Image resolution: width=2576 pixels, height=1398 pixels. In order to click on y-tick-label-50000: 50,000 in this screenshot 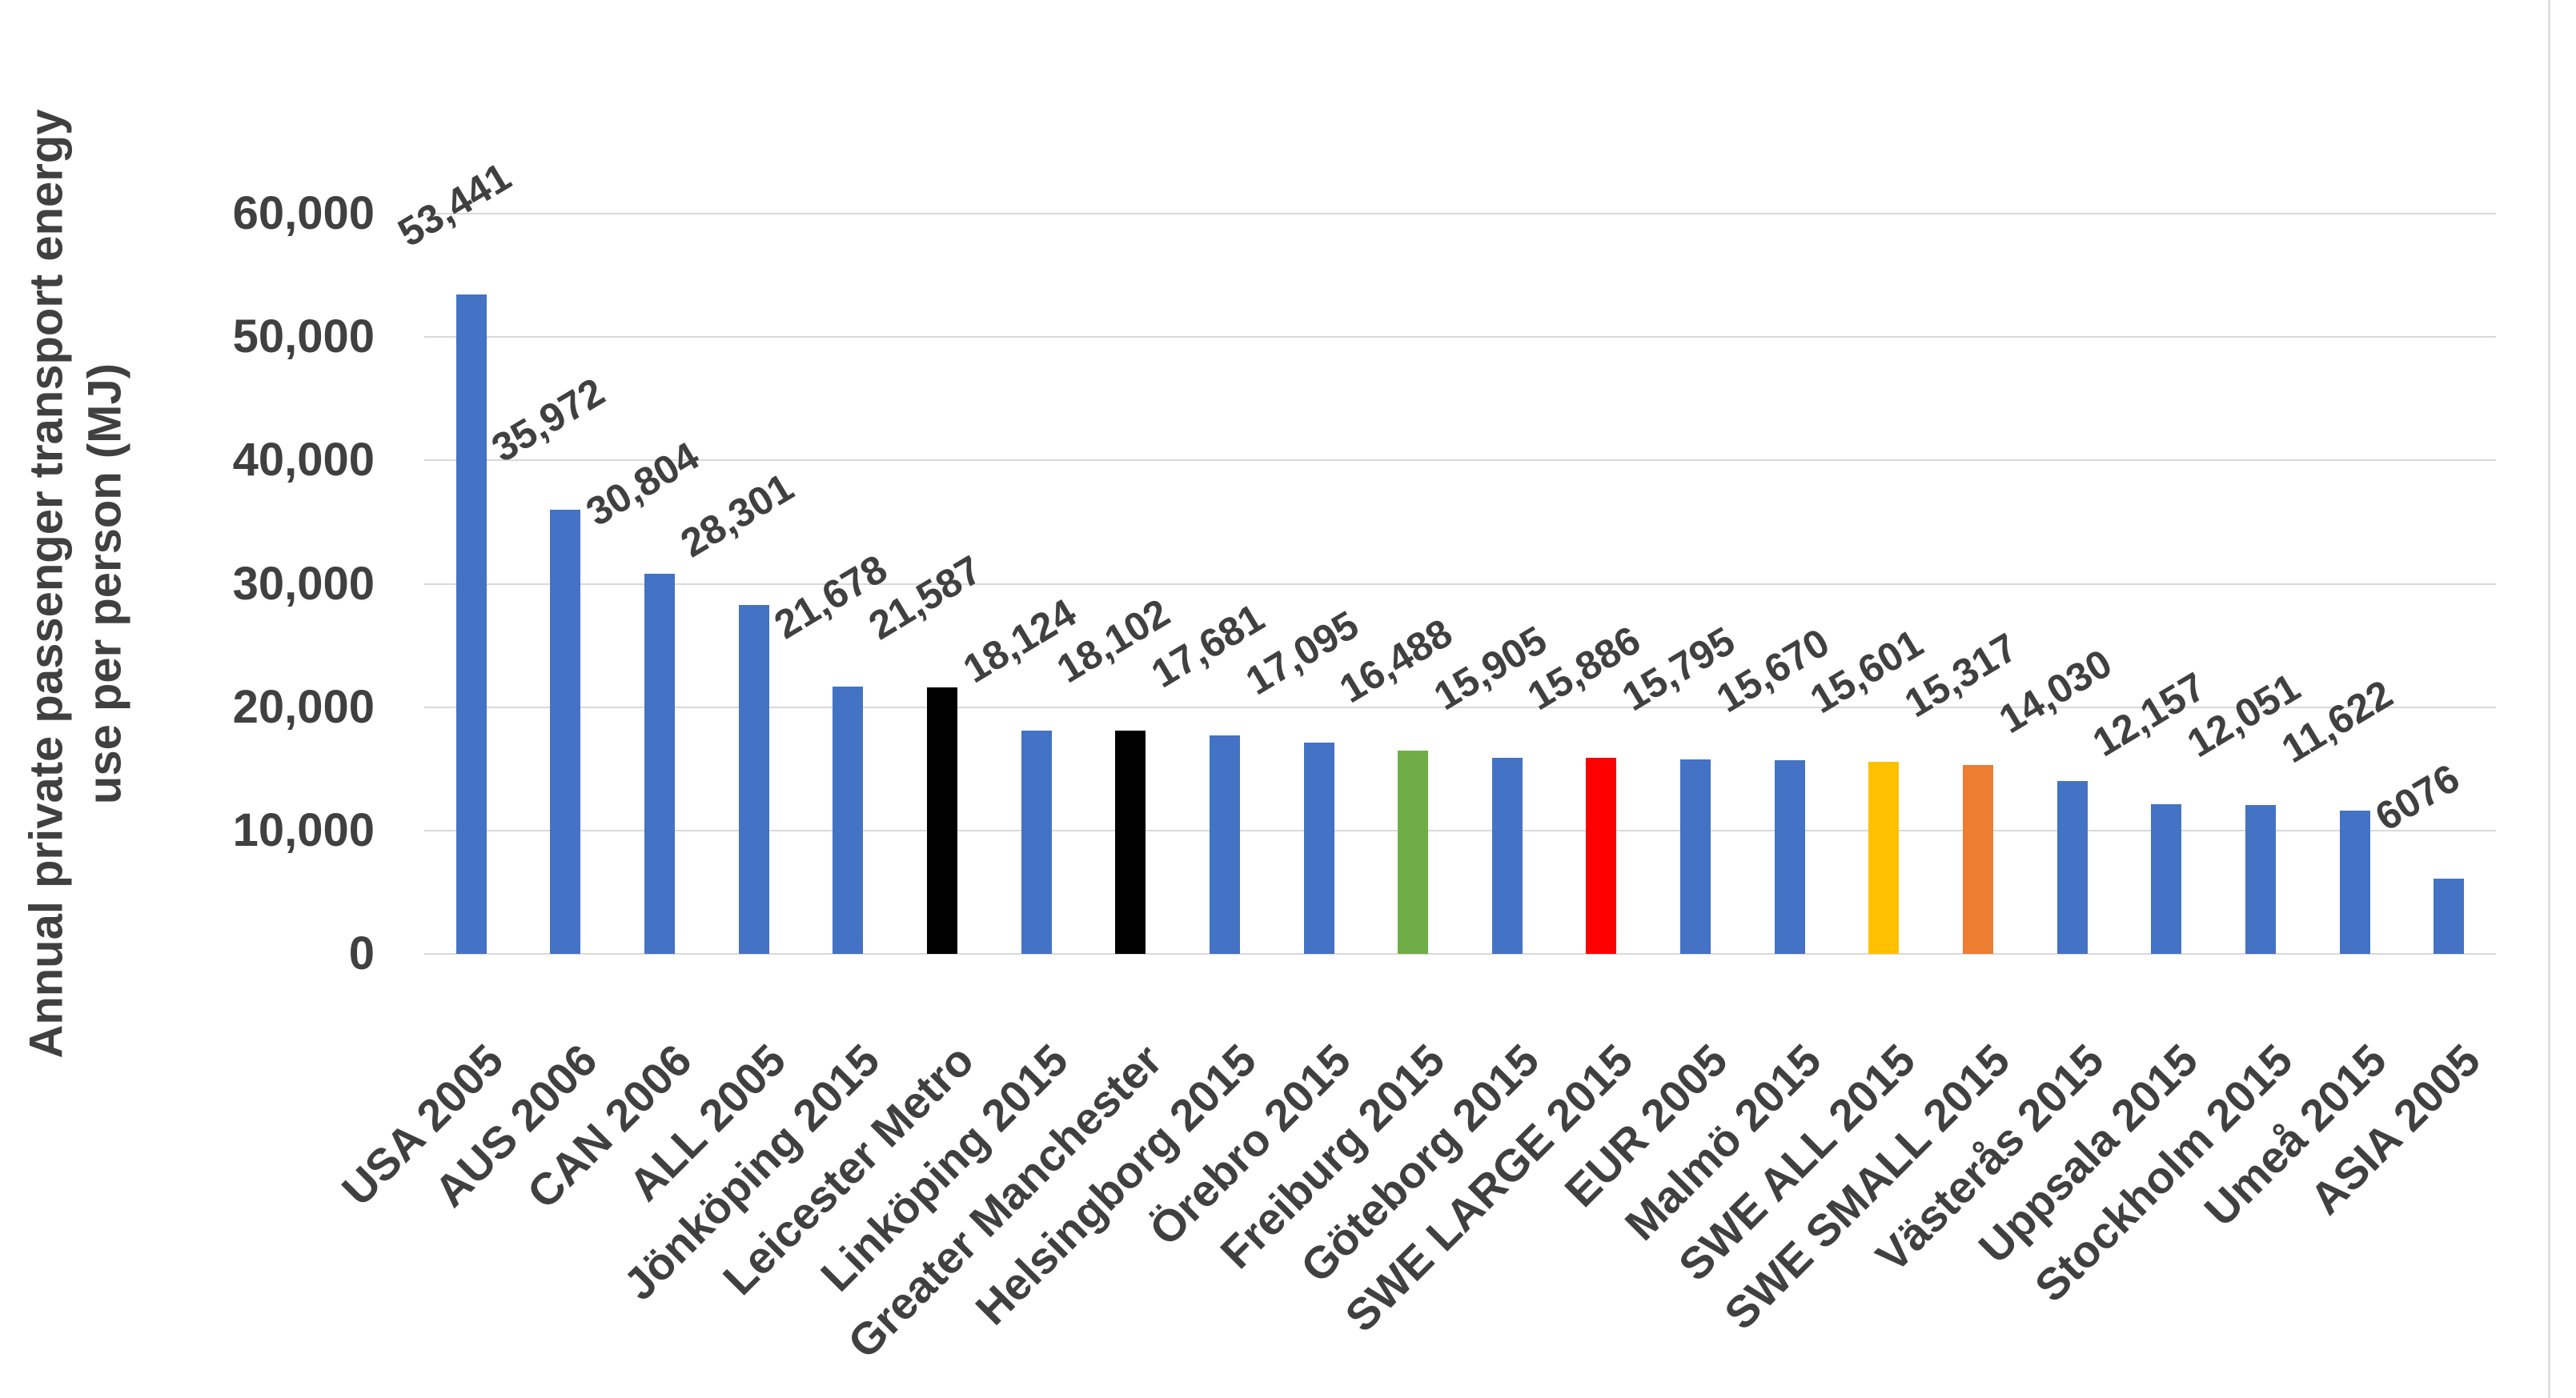, I will do `click(303, 336)`.